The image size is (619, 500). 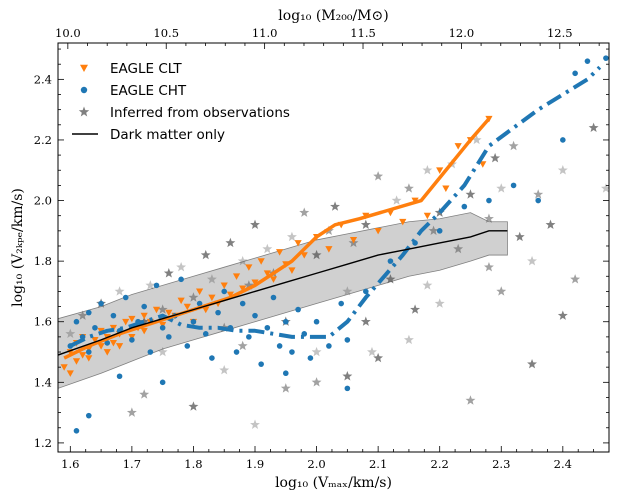 What do you see at coordinates (43, 322) in the screenshot?
I see `y-tick-label: 1.6` at bounding box center [43, 322].